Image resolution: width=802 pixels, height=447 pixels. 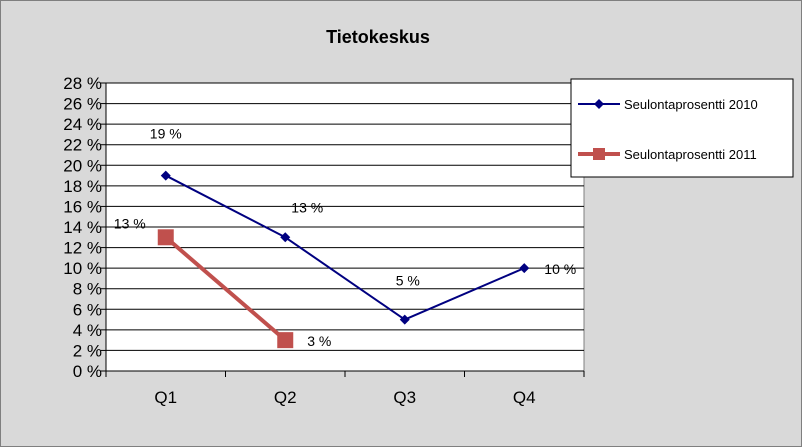 I want to click on y-tick-label: 2 %, so click(x=87, y=350).